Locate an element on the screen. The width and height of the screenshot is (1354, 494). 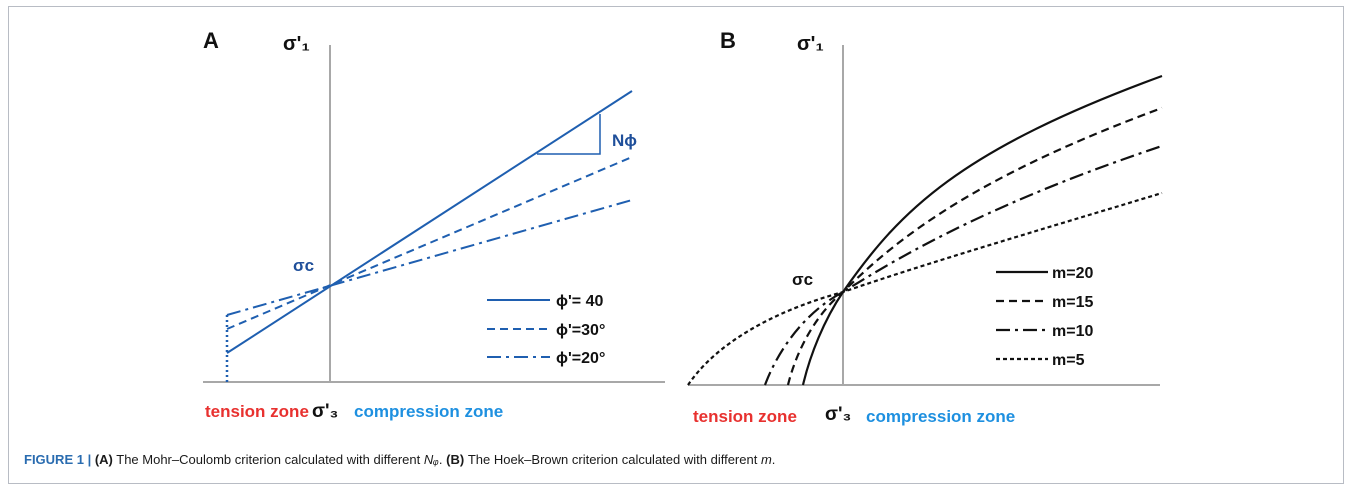
panel-a-sigma-c-label: σc is located at coordinates (303, 265).